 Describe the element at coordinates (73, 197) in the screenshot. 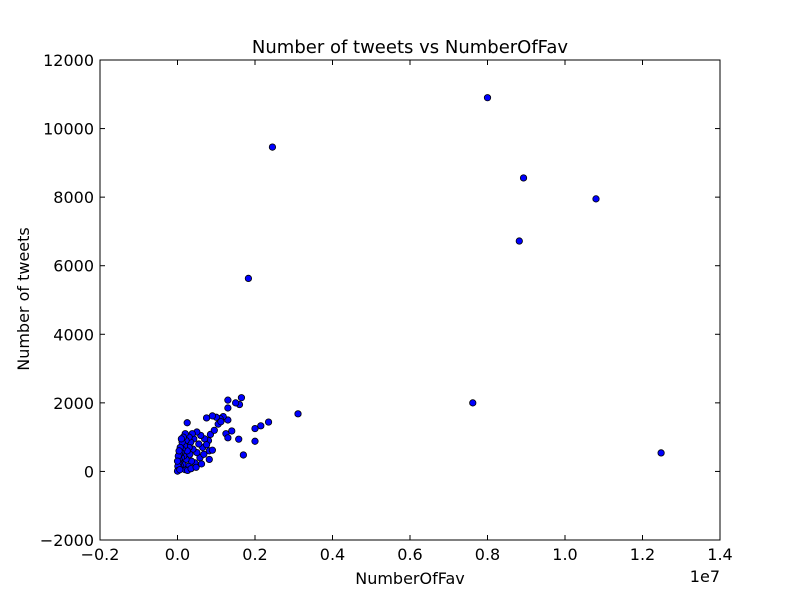

I see `y-tick-label: 8000` at that location.